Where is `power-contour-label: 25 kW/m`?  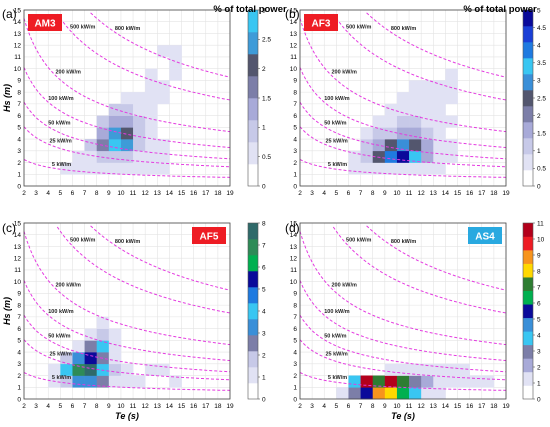 power-contour-label: 25 kW/m is located at coordinates (336, 142).